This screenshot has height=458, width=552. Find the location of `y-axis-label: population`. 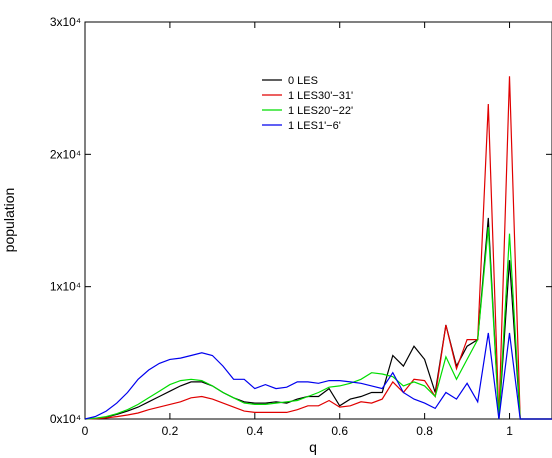

y-axis-label: population is located at coordinates (9, 220).